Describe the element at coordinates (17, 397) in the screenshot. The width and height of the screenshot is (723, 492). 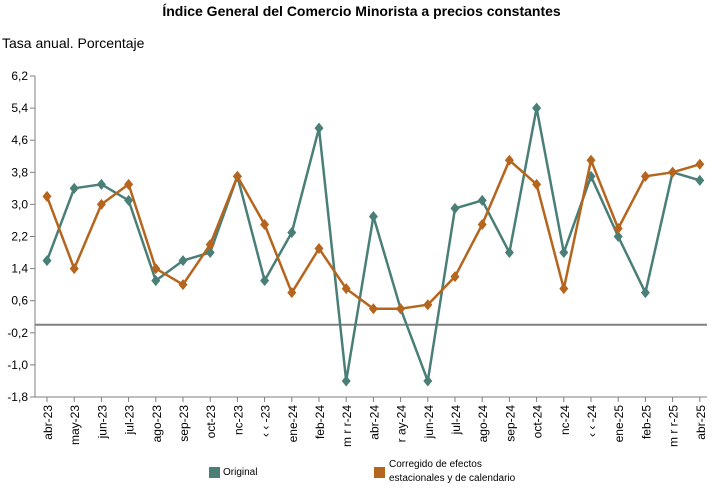
I see `y-tick-label: -1,8` at that location.